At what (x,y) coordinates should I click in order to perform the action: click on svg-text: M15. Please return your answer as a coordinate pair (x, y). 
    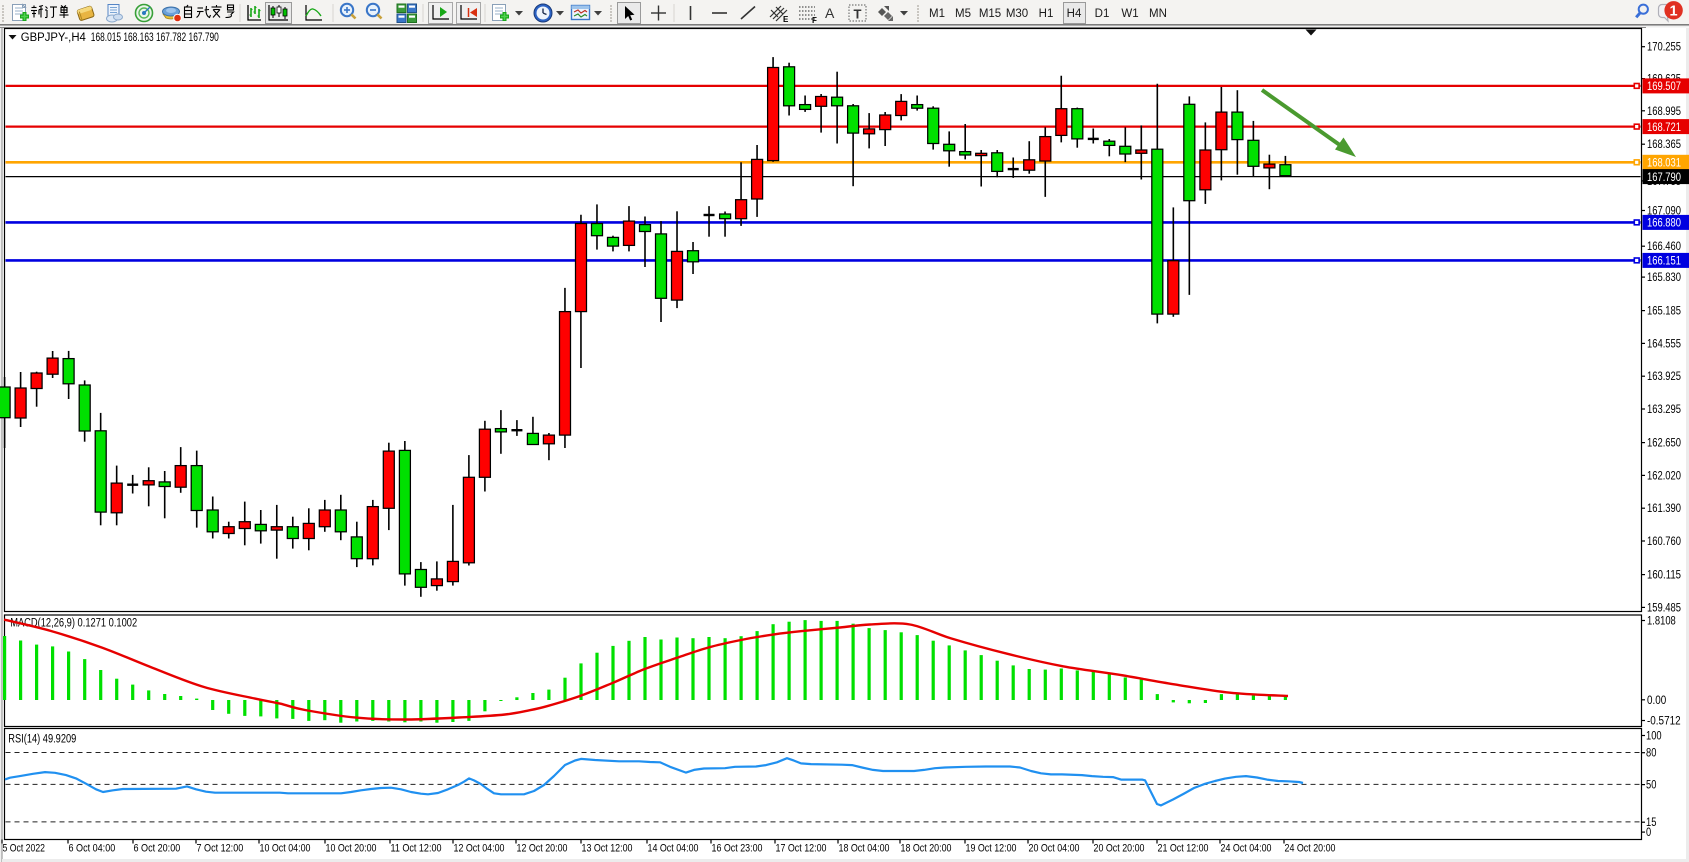
    Looking at the image, I should click on (990, 14).